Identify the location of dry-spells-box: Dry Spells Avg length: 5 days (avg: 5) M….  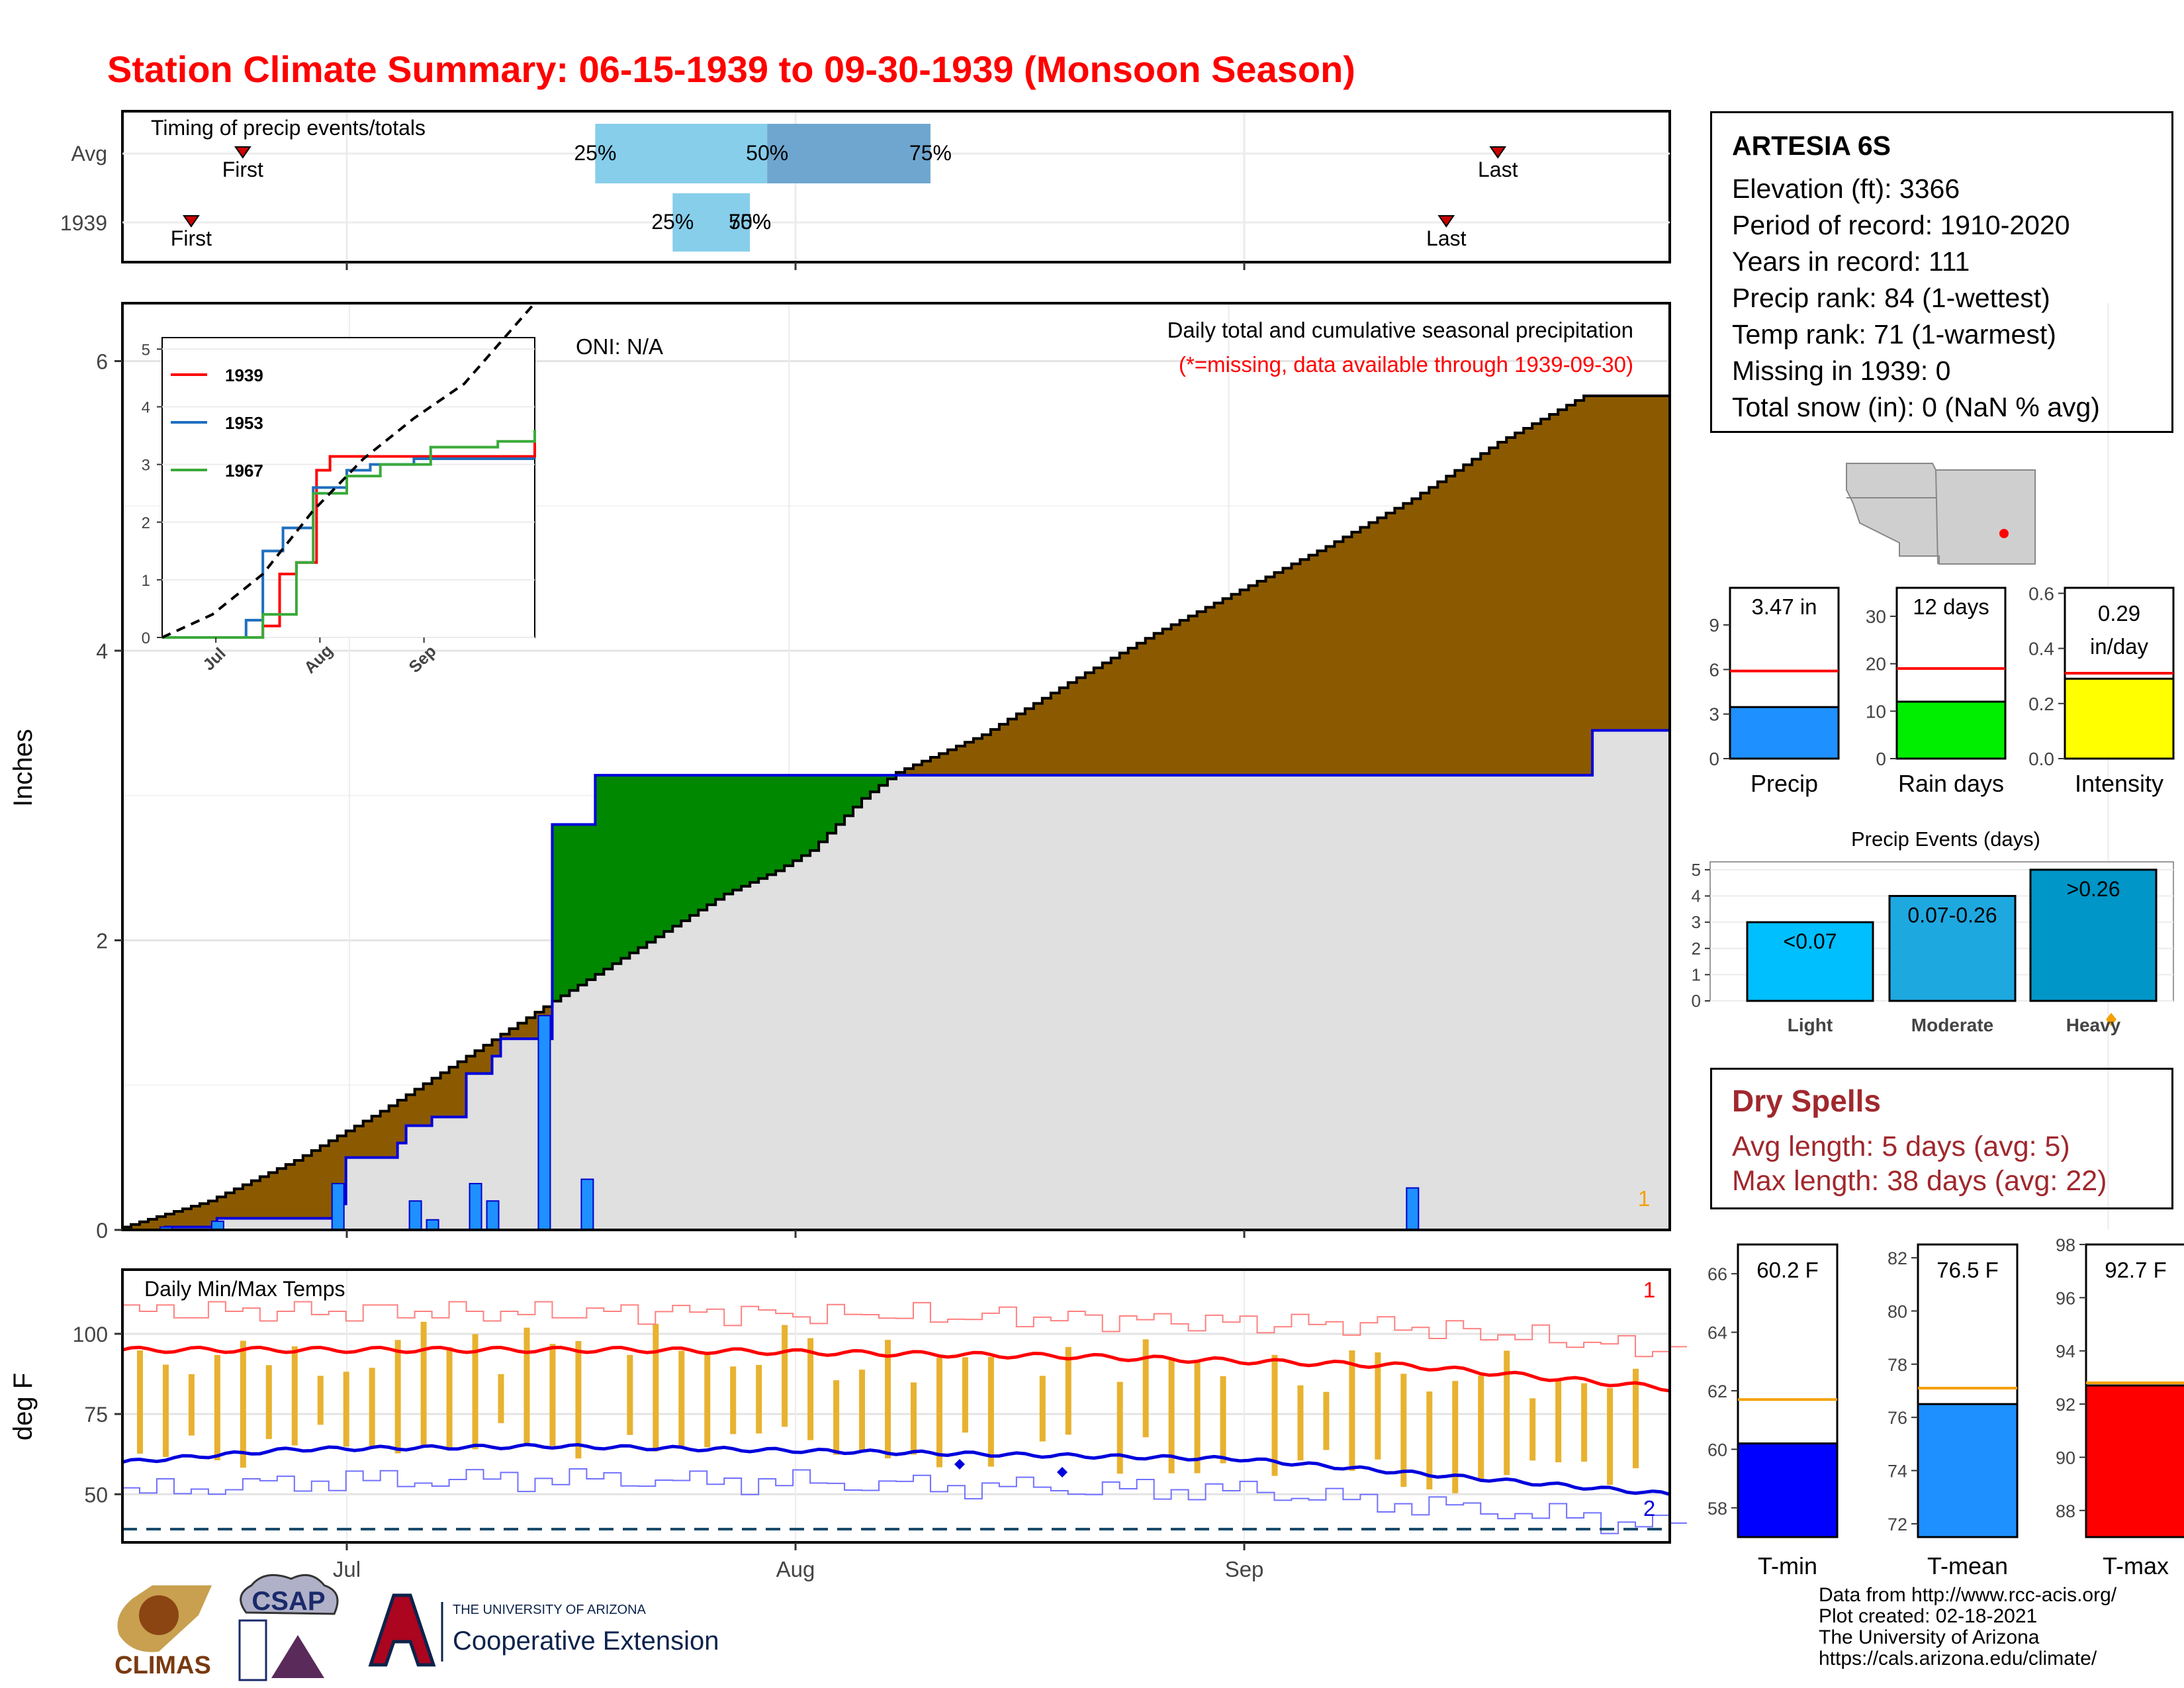
(1942, 1138).